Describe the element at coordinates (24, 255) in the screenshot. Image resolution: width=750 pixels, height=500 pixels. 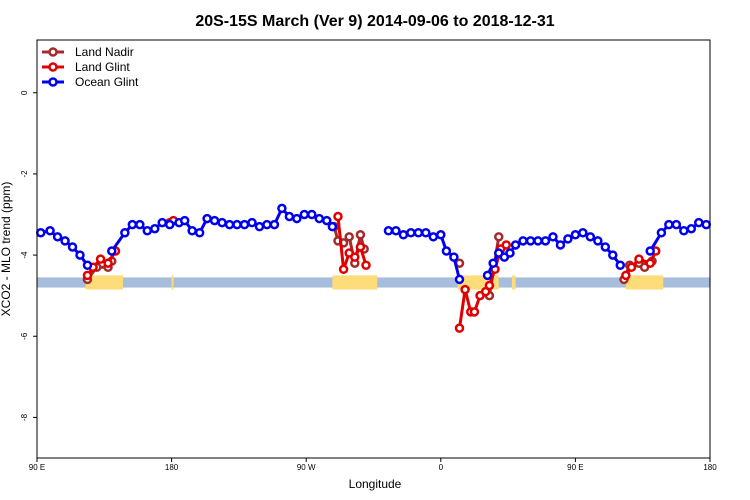
I see `y-tick-label-2: -4` at that location.